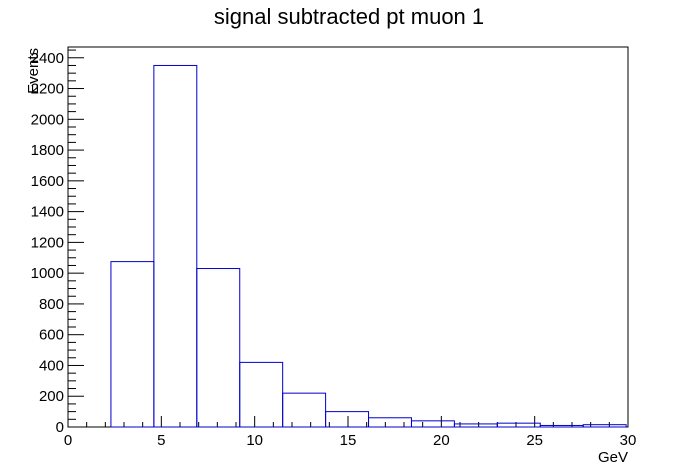 This screenshot has width=698, height=476. Describe the element at coordinates (348, 440) in the screenshot. I see `x-tick-label: 15` at that location.